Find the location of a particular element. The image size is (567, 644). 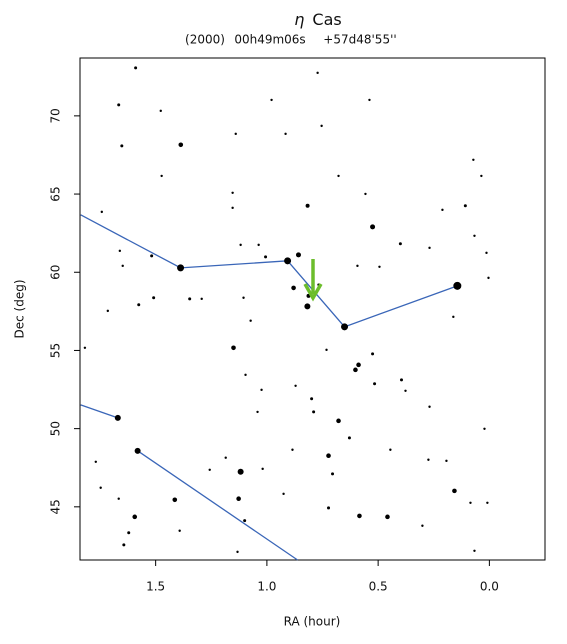

epoch: (2000) is located at coordinates (205, 40).